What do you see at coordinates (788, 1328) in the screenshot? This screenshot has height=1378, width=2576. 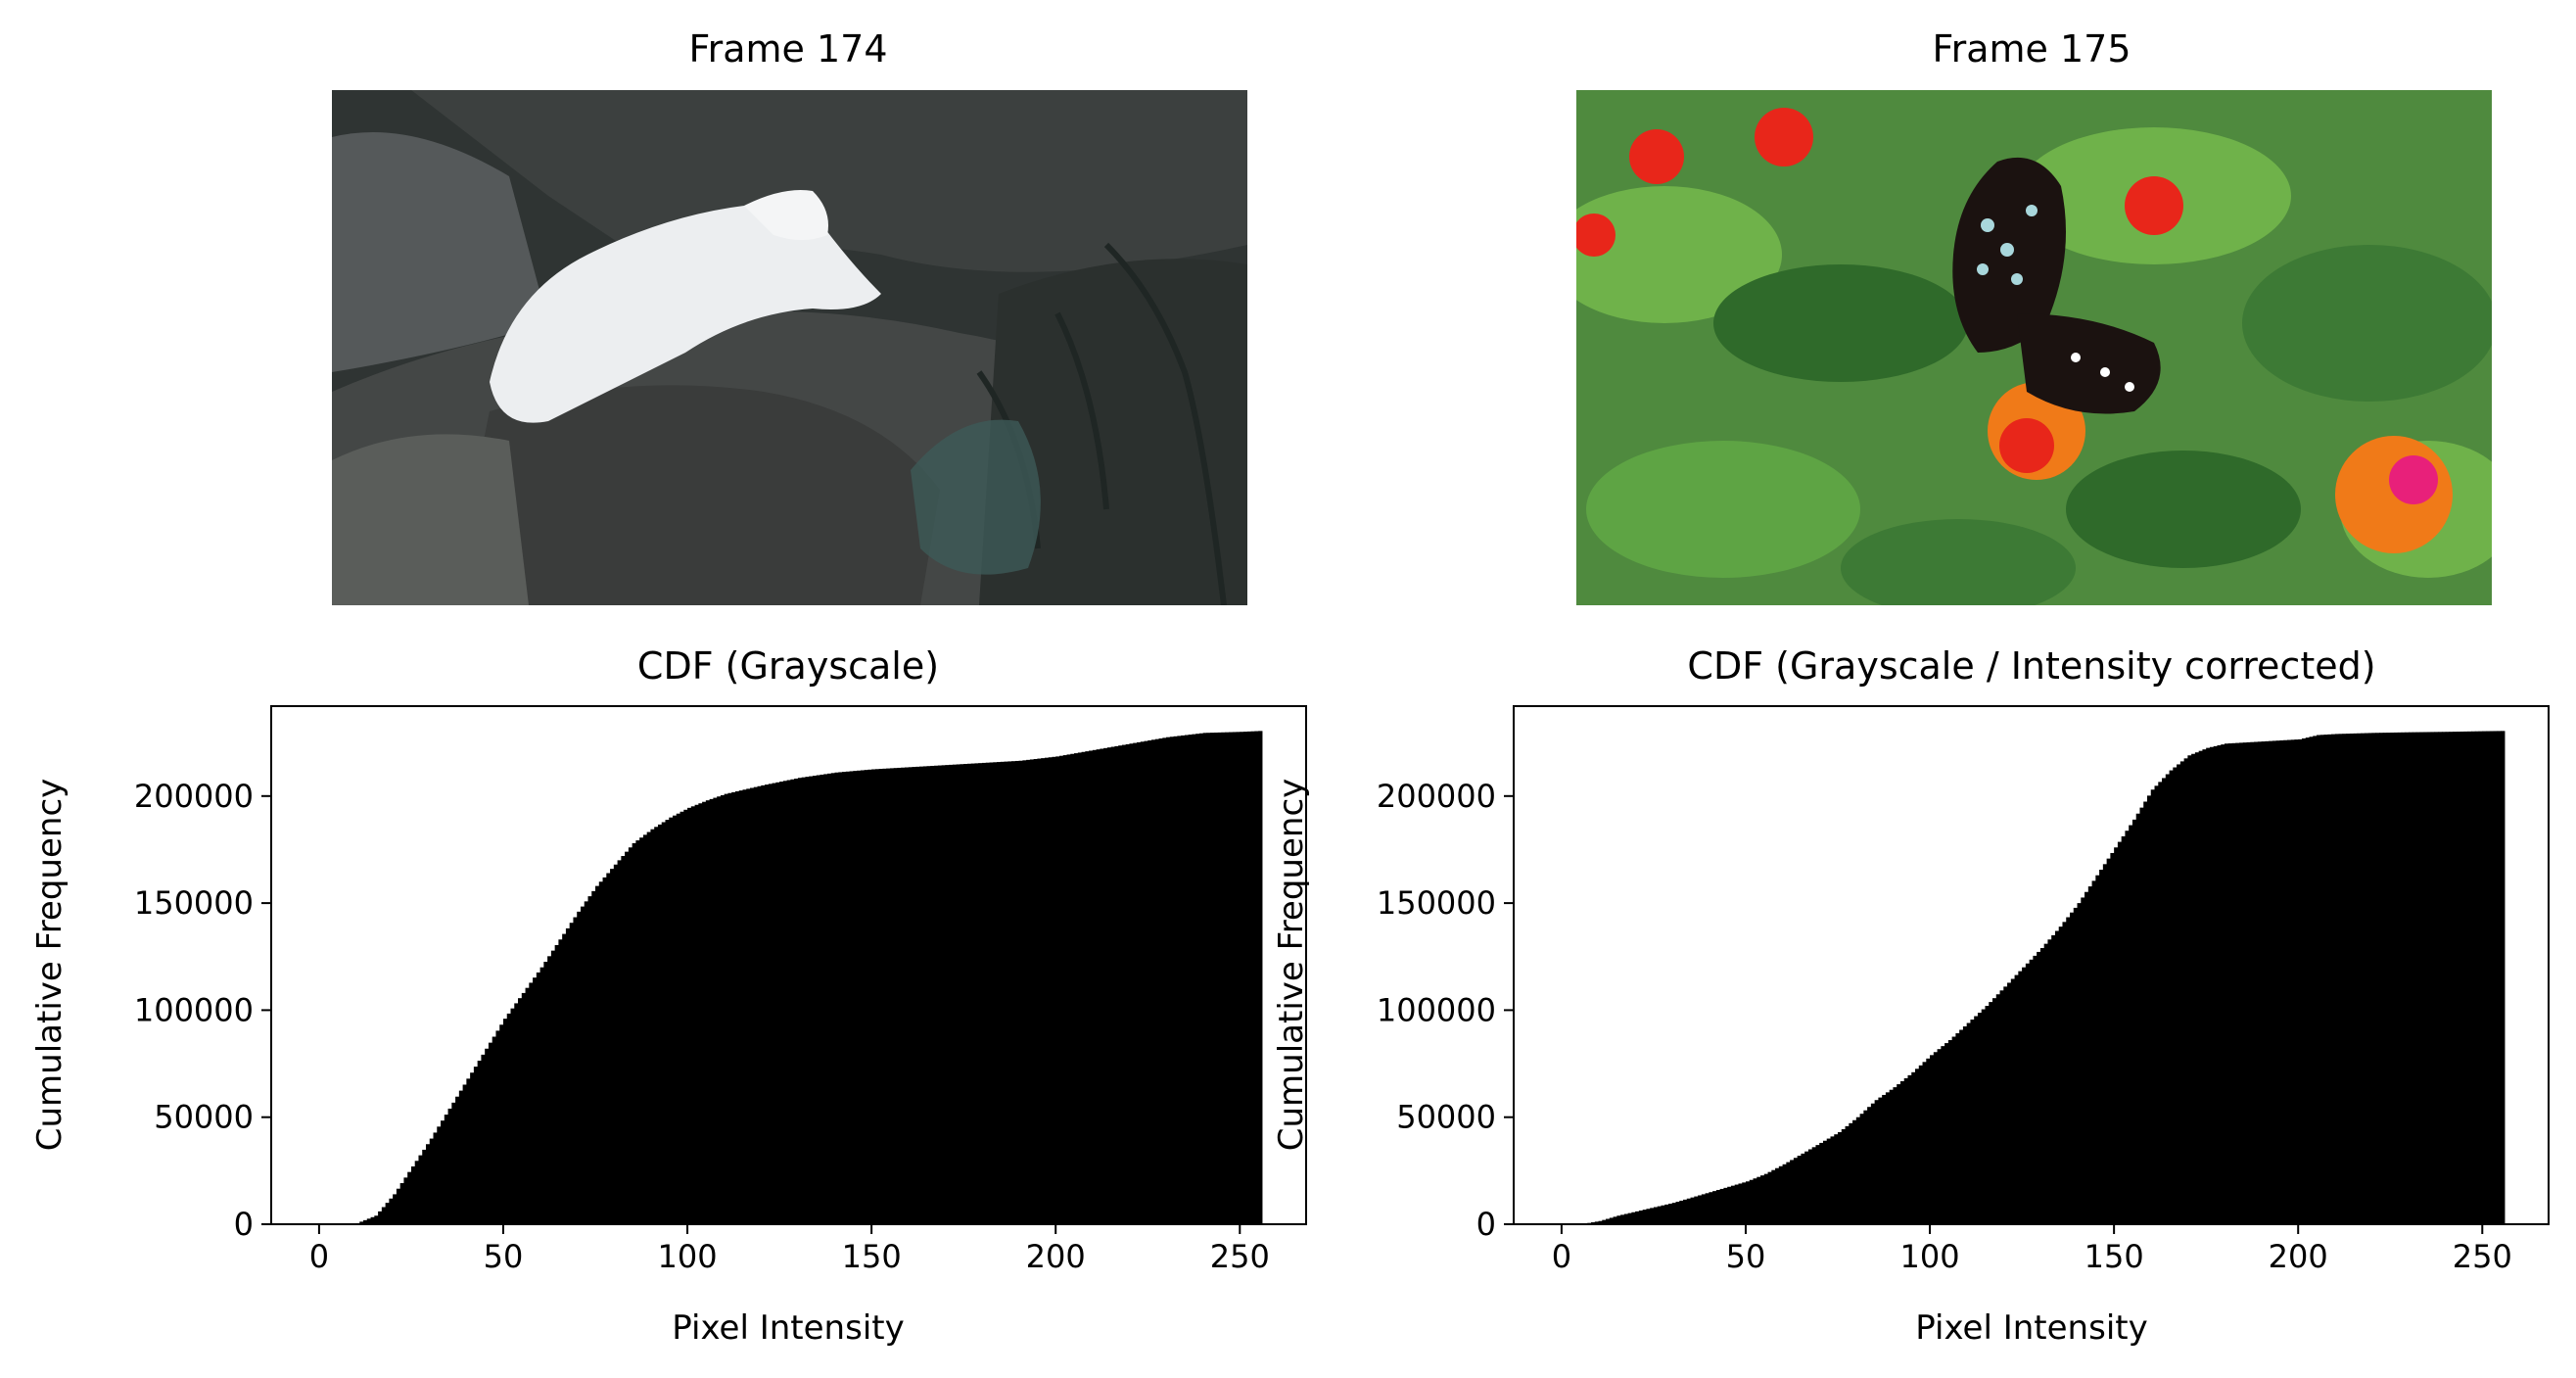 I see `x-axis-label: Pixel Intensity` at bounding box center [788, 1328].